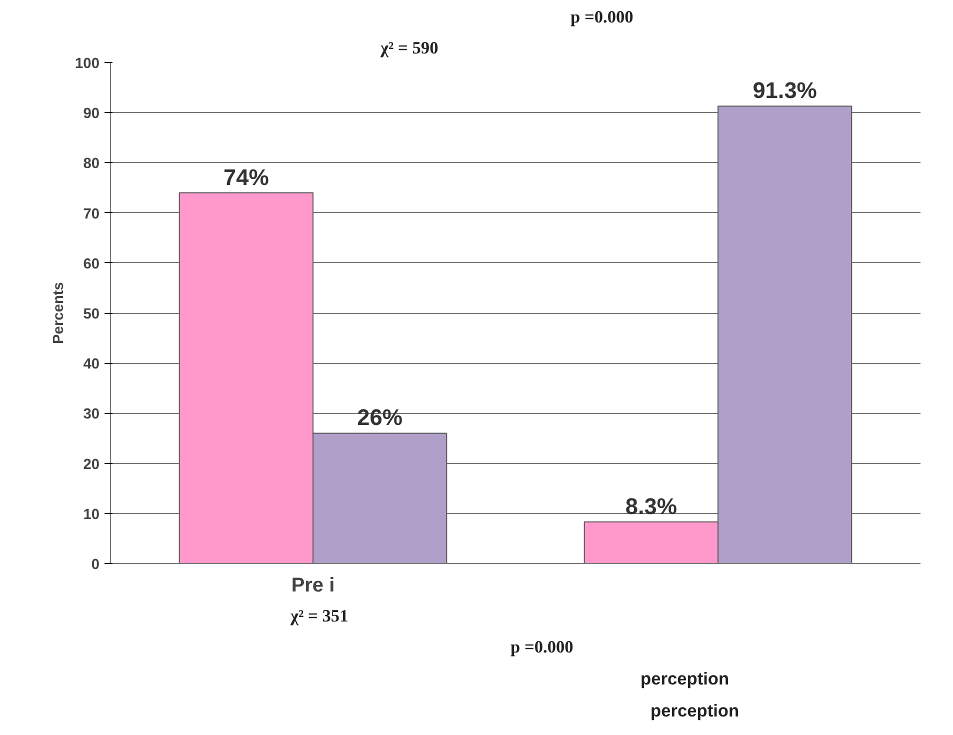 This screenshot has height=735, width=953. Describe the element at coordinates (409, 48) in the screenshot. I see `text: χ² = 590` at that location.